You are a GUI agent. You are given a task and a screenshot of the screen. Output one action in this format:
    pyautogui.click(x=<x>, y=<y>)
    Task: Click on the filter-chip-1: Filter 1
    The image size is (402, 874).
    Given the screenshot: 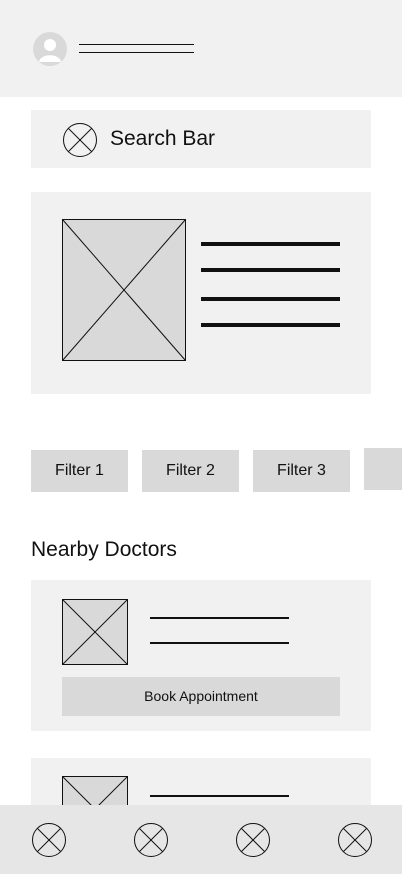 What is the action you would take?
    pyautogui.click(x=79, y=471)
    